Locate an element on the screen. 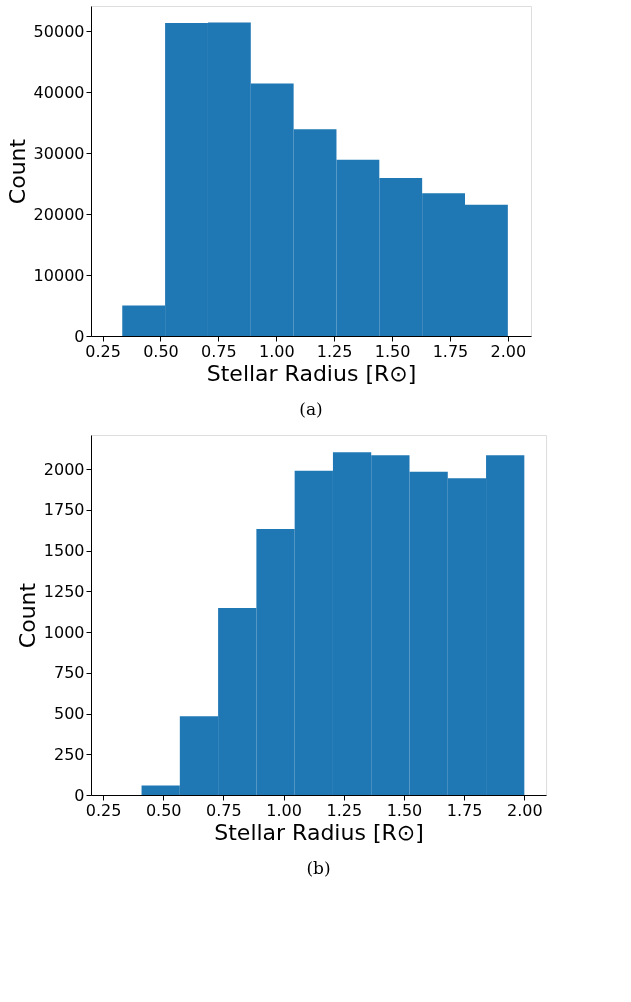  y-tick-label: 500 is located at coordinates (69, 714).